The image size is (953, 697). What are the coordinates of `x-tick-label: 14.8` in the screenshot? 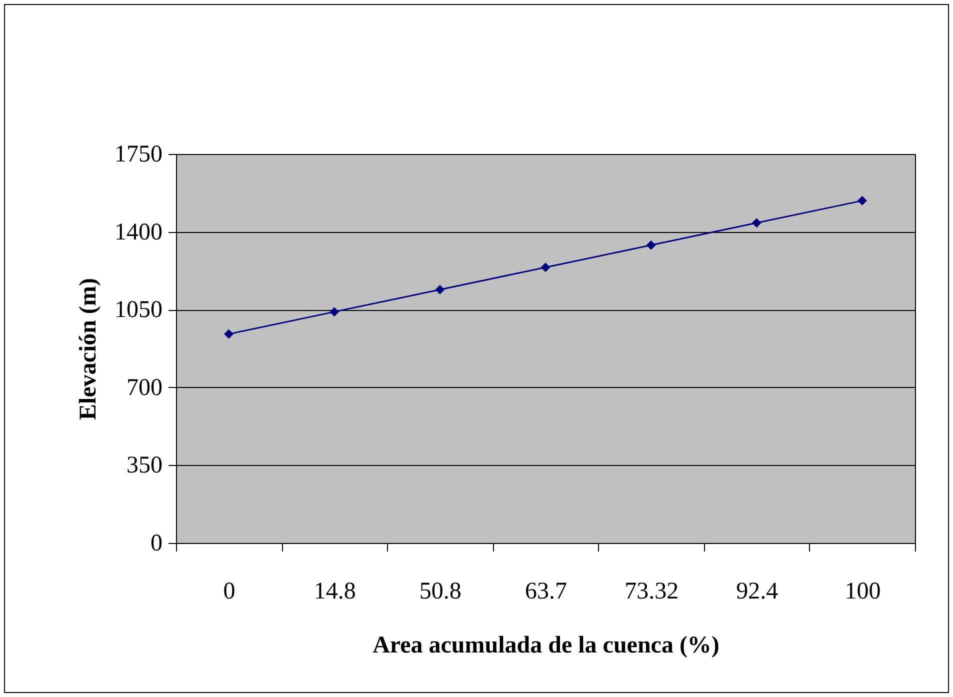 It's located at (335, 591).